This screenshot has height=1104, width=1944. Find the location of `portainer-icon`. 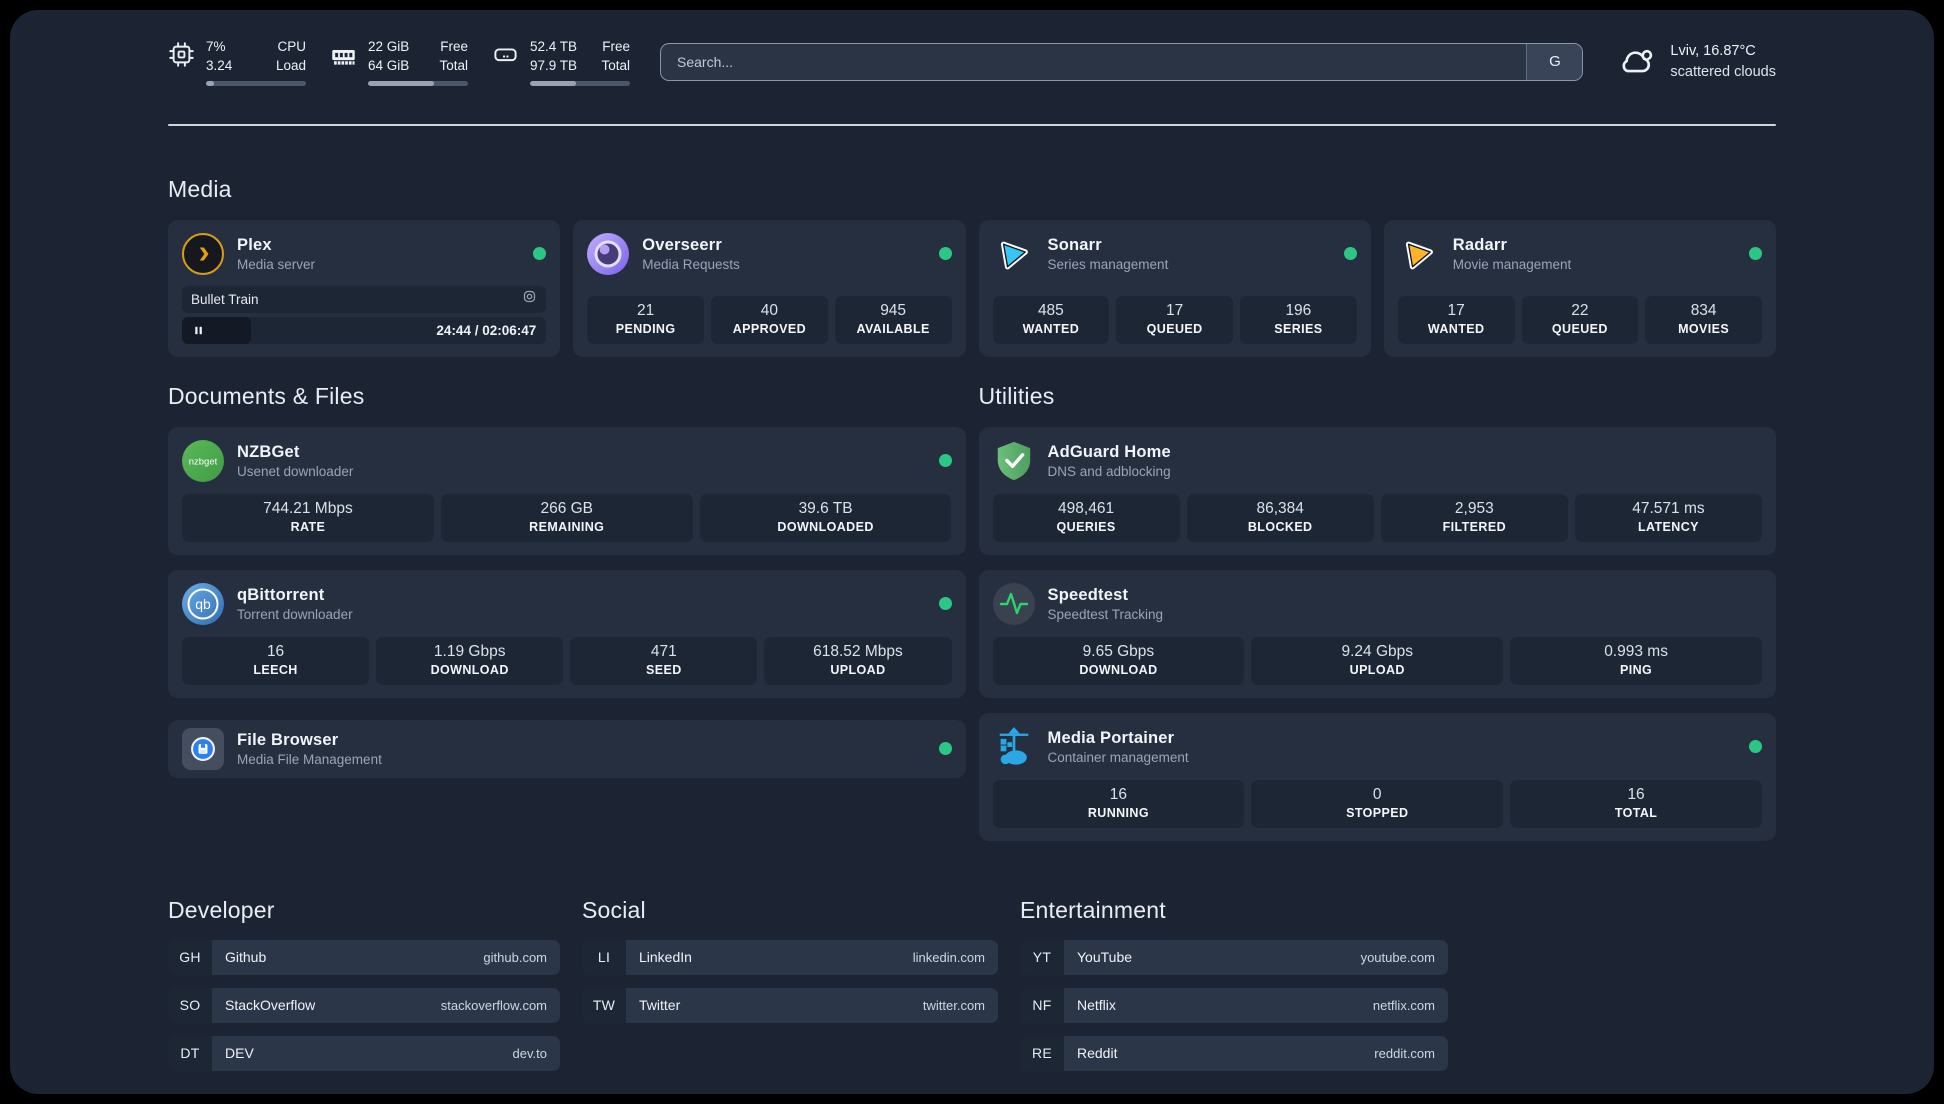

portainer-icon is located at coordinates (1014, 747).